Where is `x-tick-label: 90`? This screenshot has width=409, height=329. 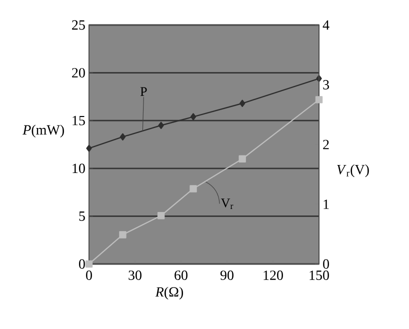 x-tick-label: 90 is located at coordinates (227, 275).